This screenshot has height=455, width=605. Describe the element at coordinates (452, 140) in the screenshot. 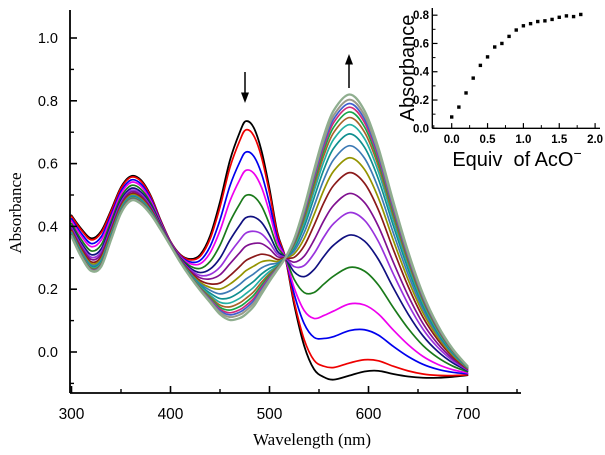

I see `inset-x-tick-label: 0.0` at that location.